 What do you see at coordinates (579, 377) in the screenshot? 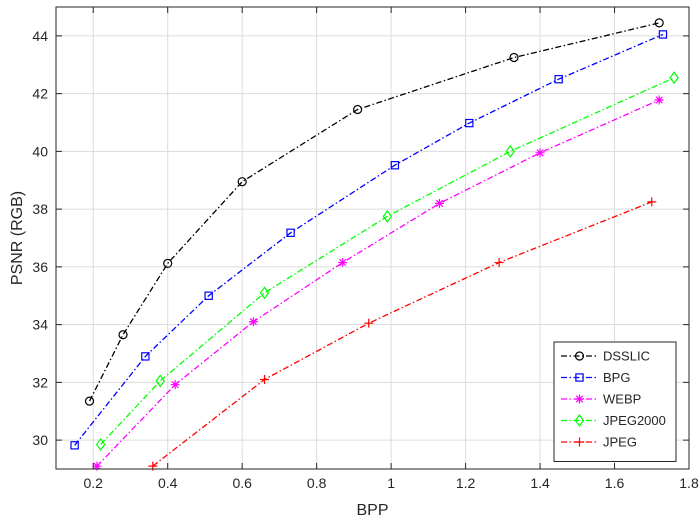
I see `legend-marker-bpg` at bounding box center [579, 377].